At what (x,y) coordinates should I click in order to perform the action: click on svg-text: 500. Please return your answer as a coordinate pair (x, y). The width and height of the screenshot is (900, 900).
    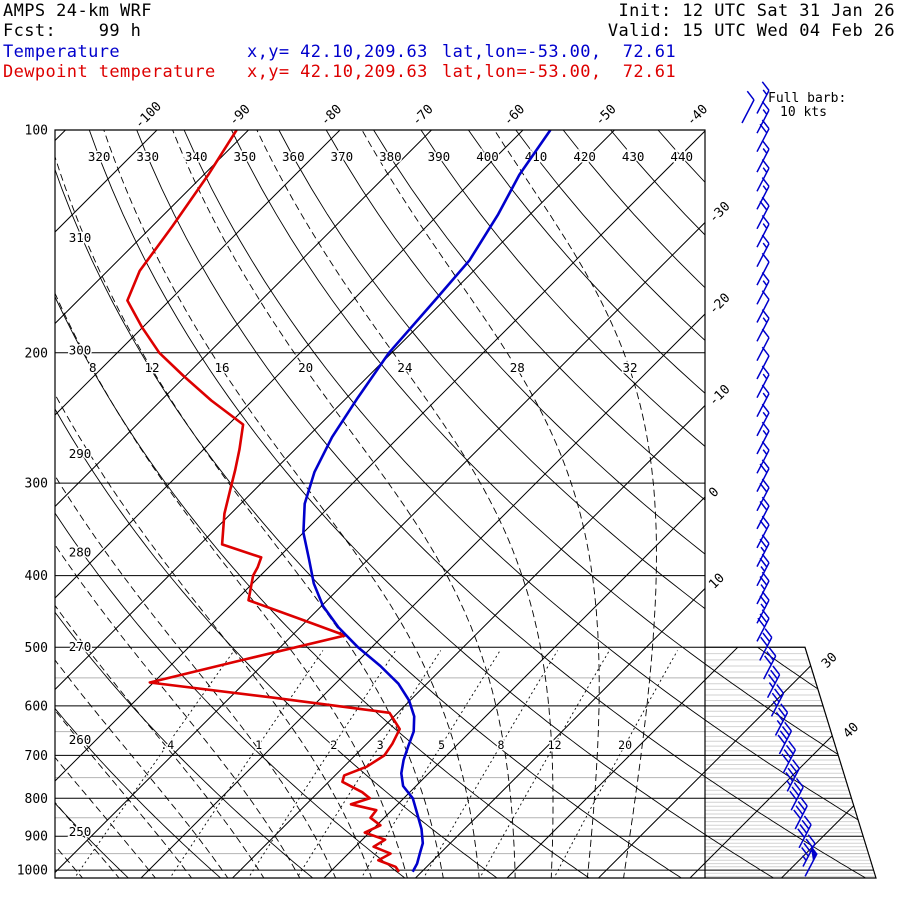
    Looking at the image, I should click on (36, 648).